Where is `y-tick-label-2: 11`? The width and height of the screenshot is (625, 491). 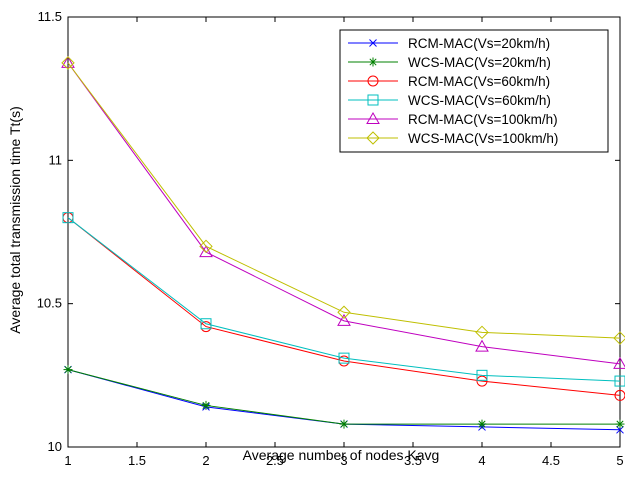 y-tick-label-2: 11 is located at coordinates (56, 159).